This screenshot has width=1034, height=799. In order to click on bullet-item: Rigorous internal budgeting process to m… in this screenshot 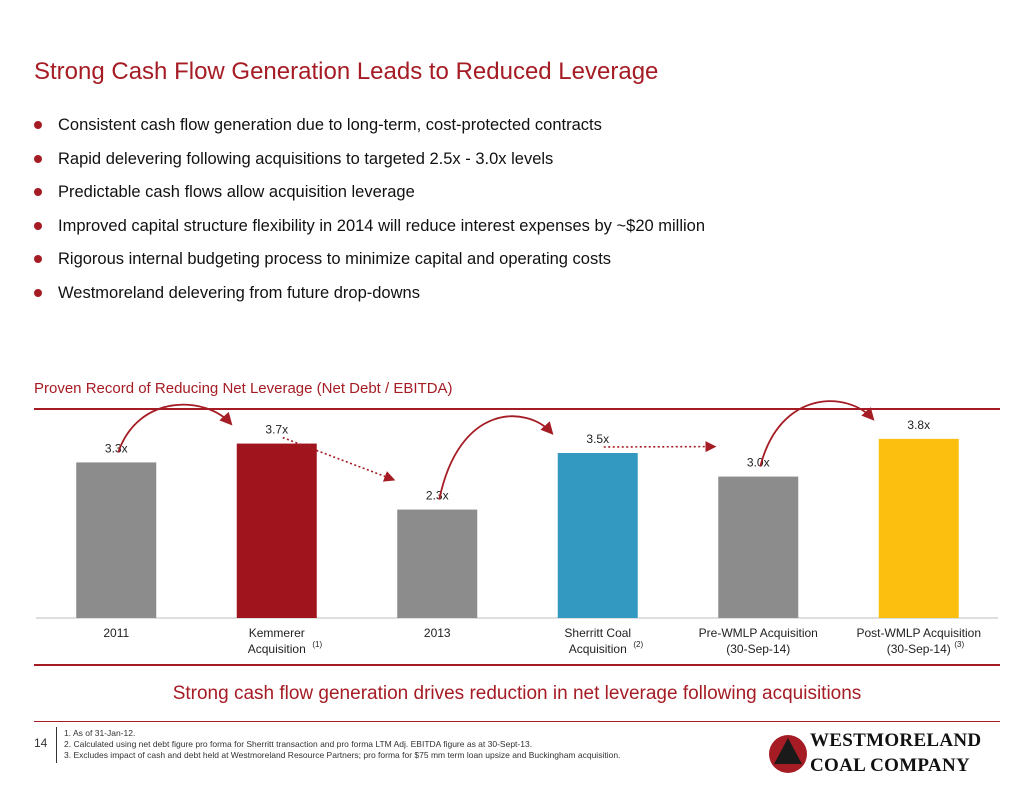, I will do `click(369, 263)`.